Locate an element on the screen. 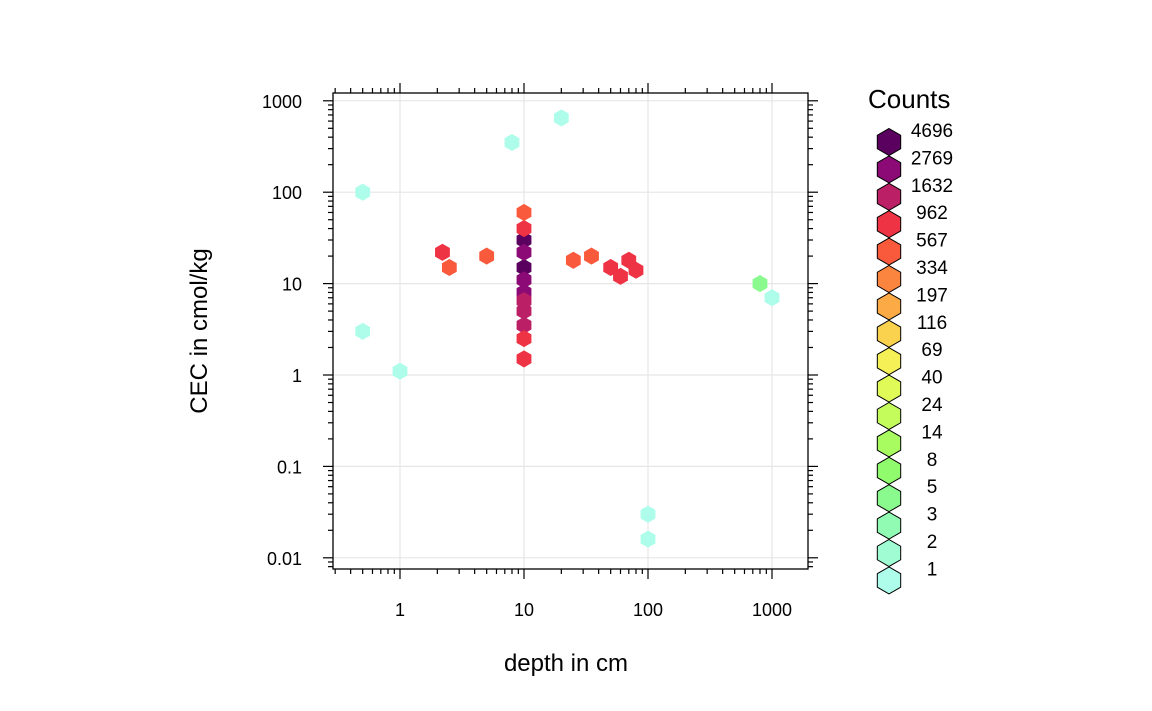 The width and height of the screenshot is (1152, 711). legend-label: 116 is located at coordinates (932, 323).